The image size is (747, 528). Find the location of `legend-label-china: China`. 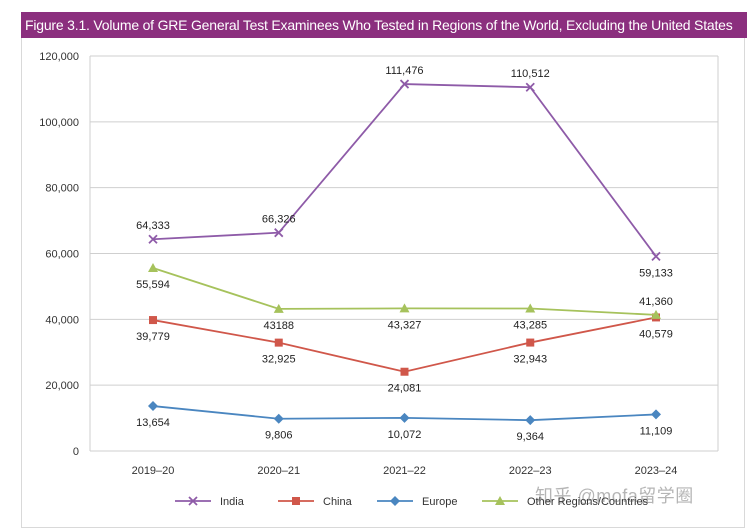

legend-label-china: China is located at coordinates (338, 502).